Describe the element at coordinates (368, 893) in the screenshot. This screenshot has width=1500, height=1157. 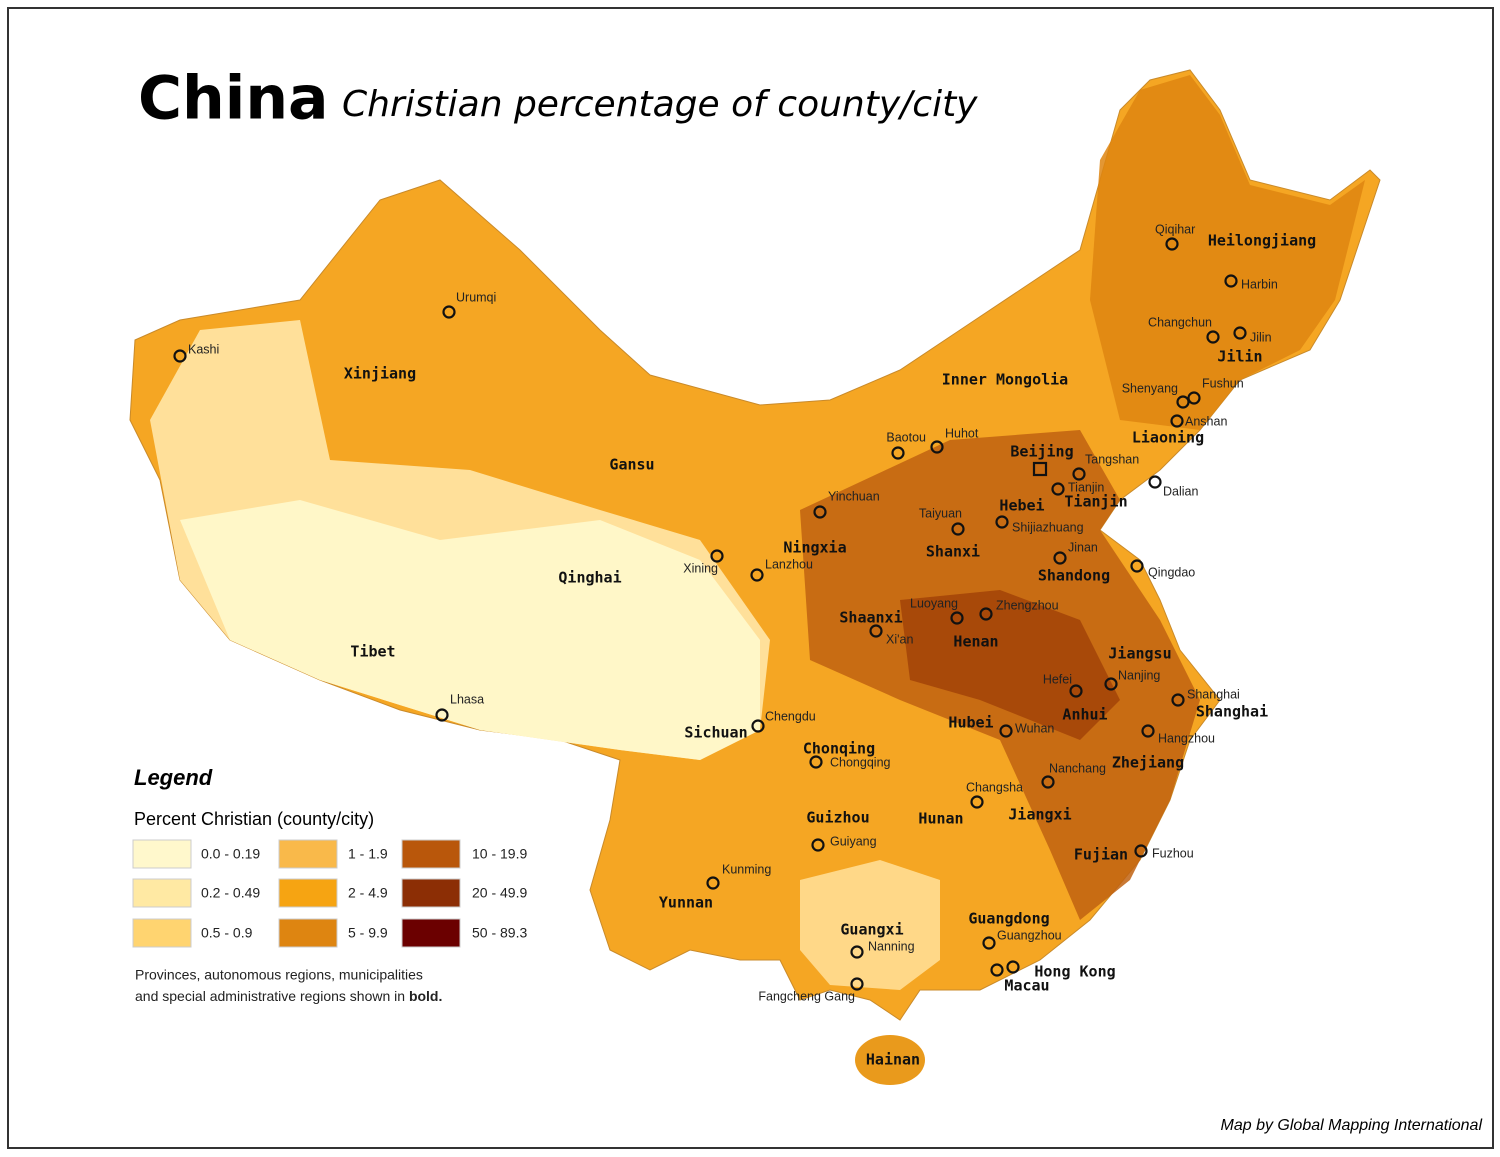
I see `legend-label: 2 - 4.9` at that location.